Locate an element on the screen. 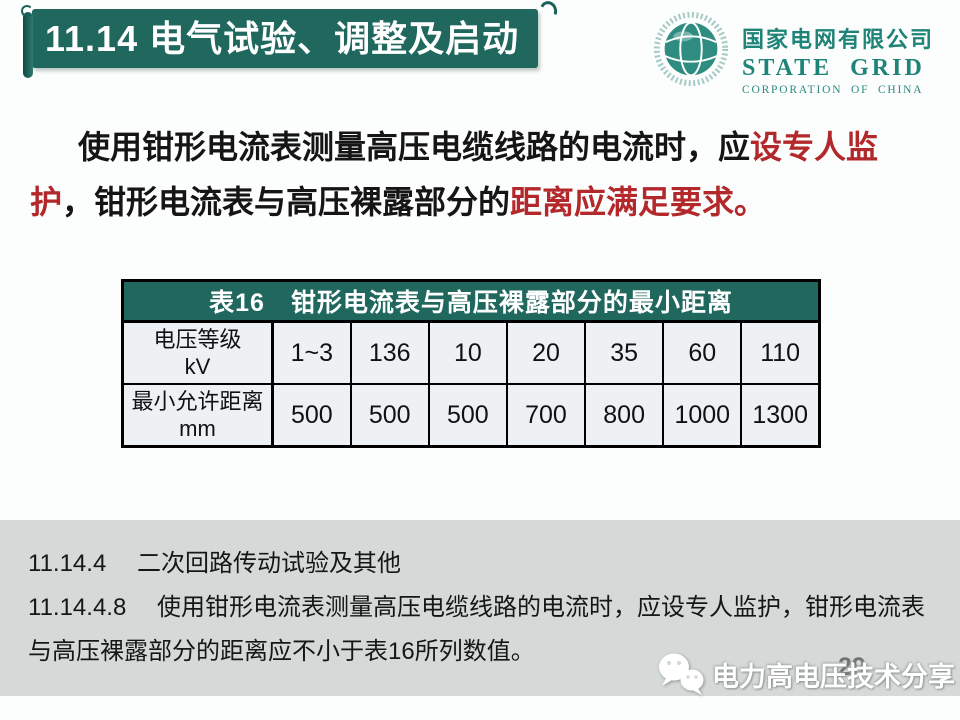  row-header-unit: kV is located at coordinates (197, 366).